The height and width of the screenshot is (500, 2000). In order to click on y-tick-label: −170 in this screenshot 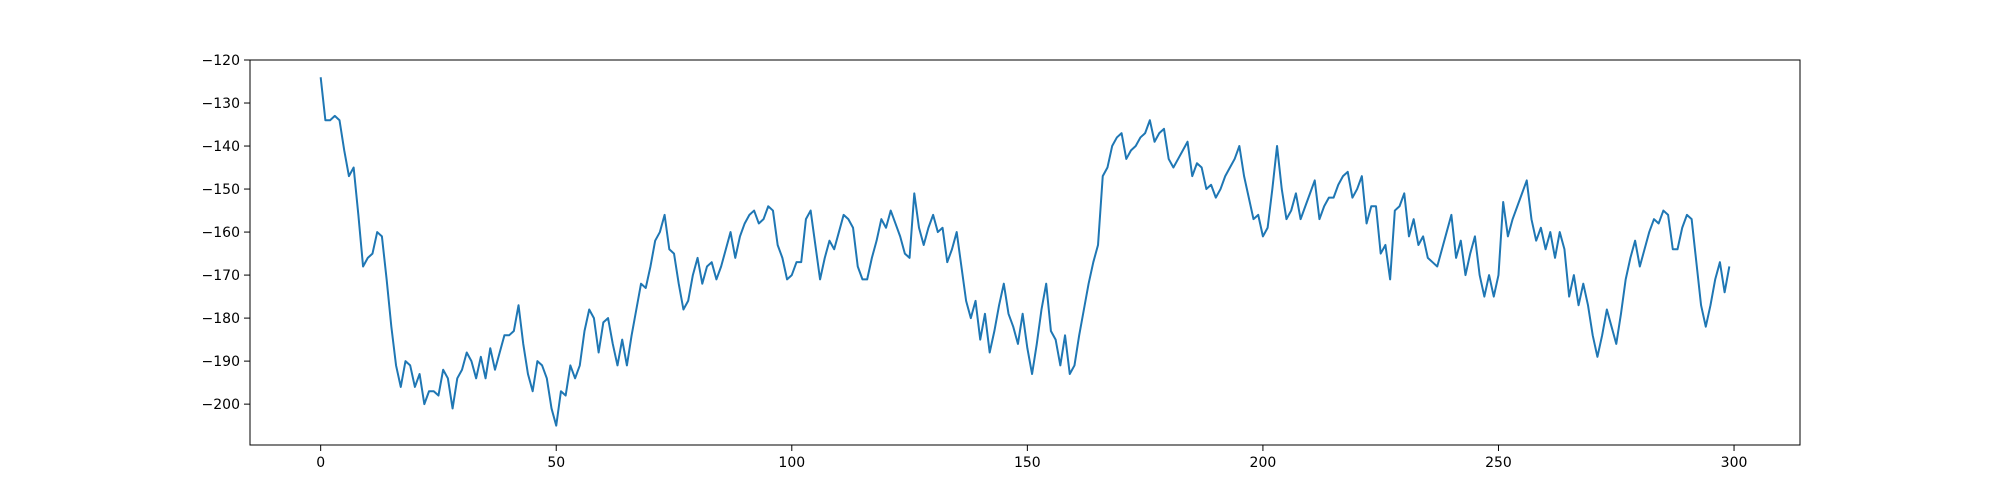, I will do `click(221, 276)`.